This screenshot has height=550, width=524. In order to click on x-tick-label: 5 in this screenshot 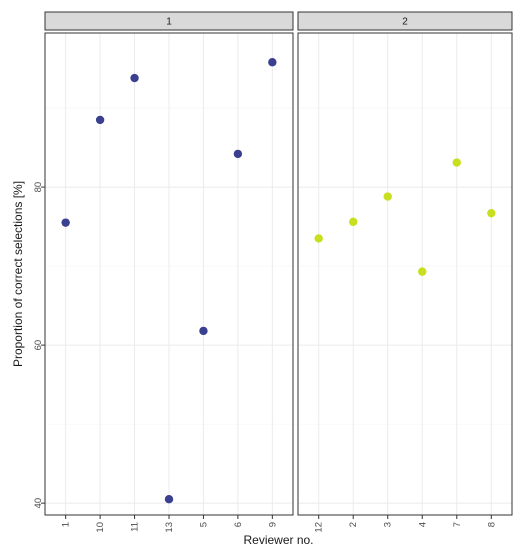, I will do `click(203, 524)`.